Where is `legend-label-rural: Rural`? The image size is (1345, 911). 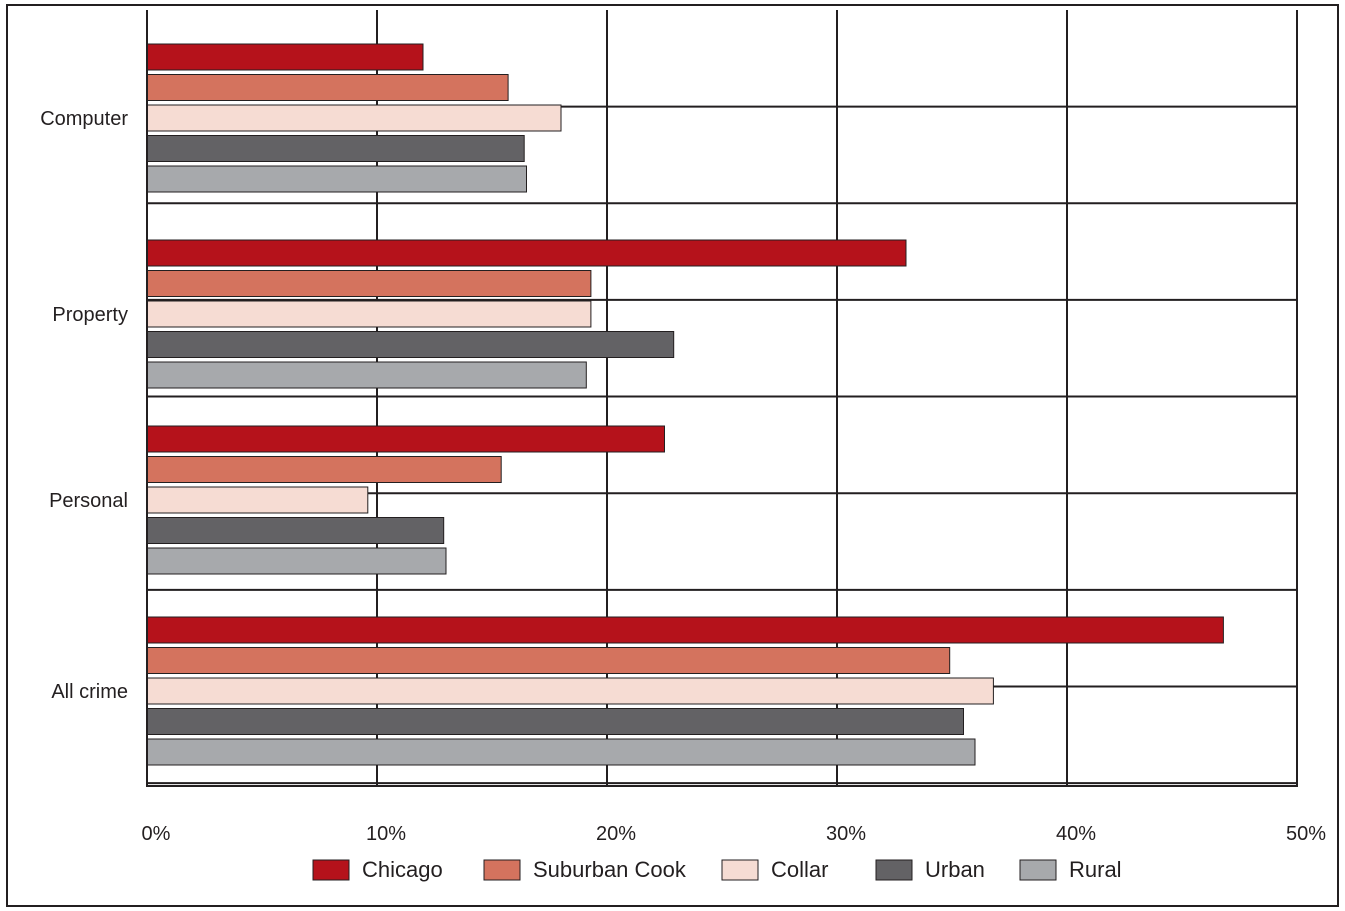 legend-label-rural: Rural is located at coordinates (1095, 869).